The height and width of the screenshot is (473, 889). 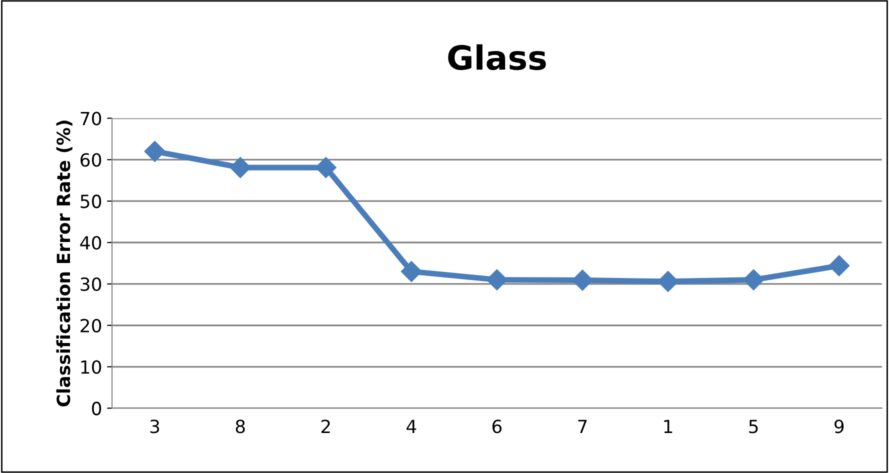 What do you see at coordinates (497, 427) in the screenshot?
I see `x-tick-label: 6` at bounding box center [497, 427].